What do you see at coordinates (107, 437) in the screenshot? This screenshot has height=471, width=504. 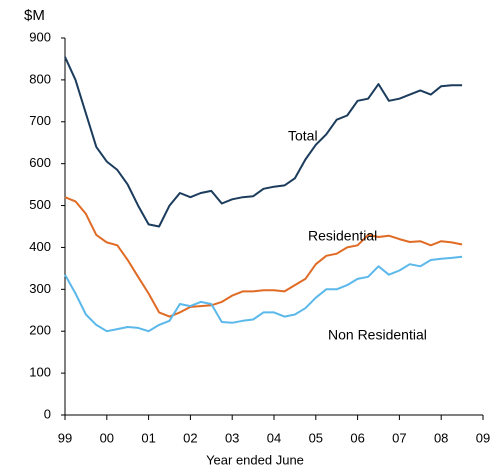 I see `x-tick-label: 00` at bounding box center [107, 437].